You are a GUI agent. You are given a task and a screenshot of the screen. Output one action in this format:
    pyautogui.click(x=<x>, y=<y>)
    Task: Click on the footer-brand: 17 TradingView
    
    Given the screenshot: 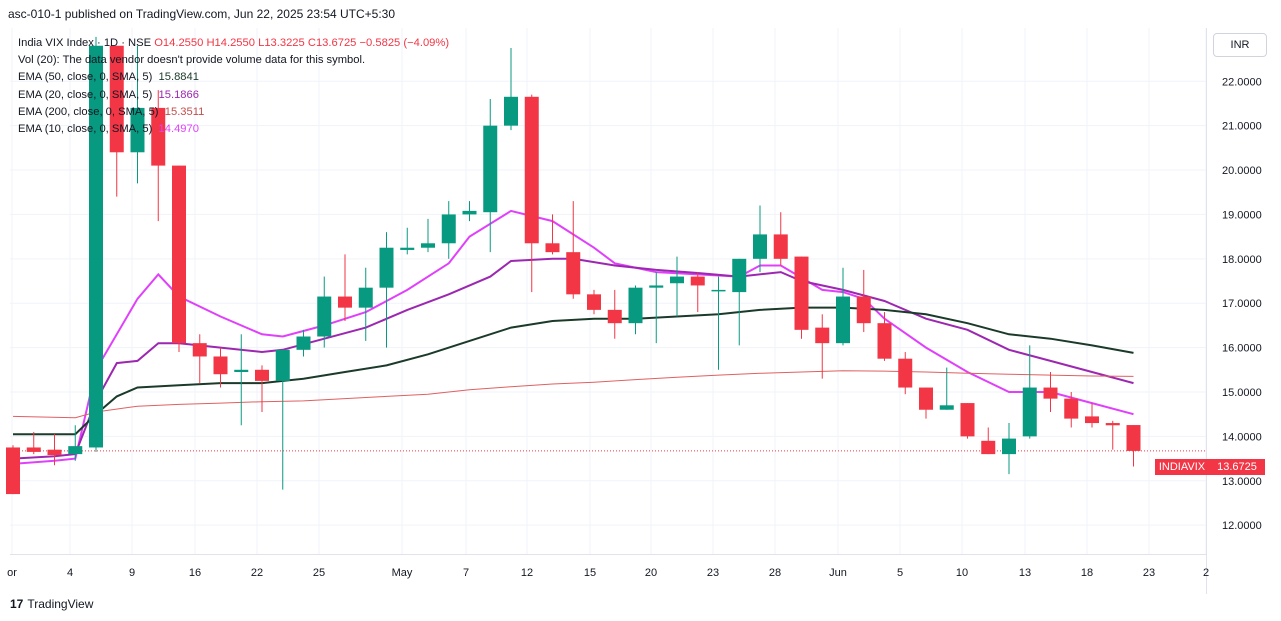 What is the action you would take?
    pyautogui.click(x=51, y=604)
    